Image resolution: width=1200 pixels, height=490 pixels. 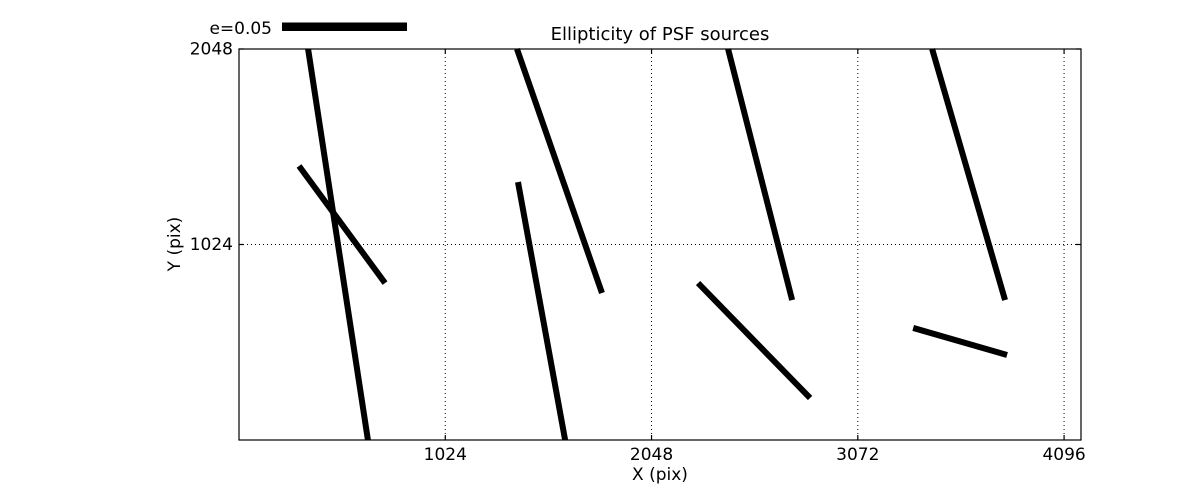 What do you see at coordinates (344, 26) in the screenshot?
I see `legend-scale-bar` at bounding box center [344, 26].